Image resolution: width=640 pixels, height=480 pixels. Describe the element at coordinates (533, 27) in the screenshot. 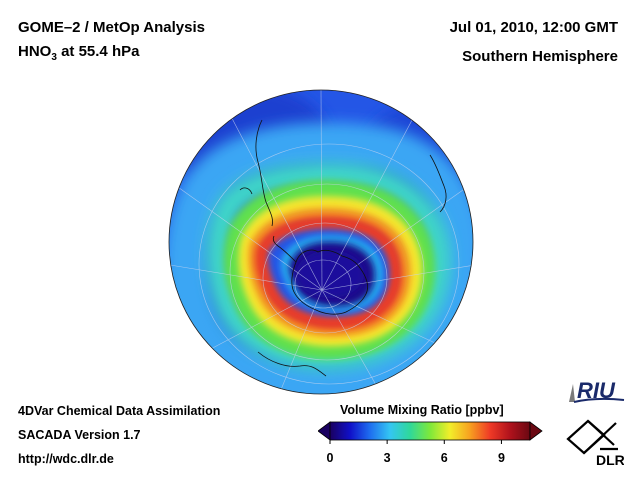

I see `date-label: Jul 01, 2010, 12:00 GMT` at that location.